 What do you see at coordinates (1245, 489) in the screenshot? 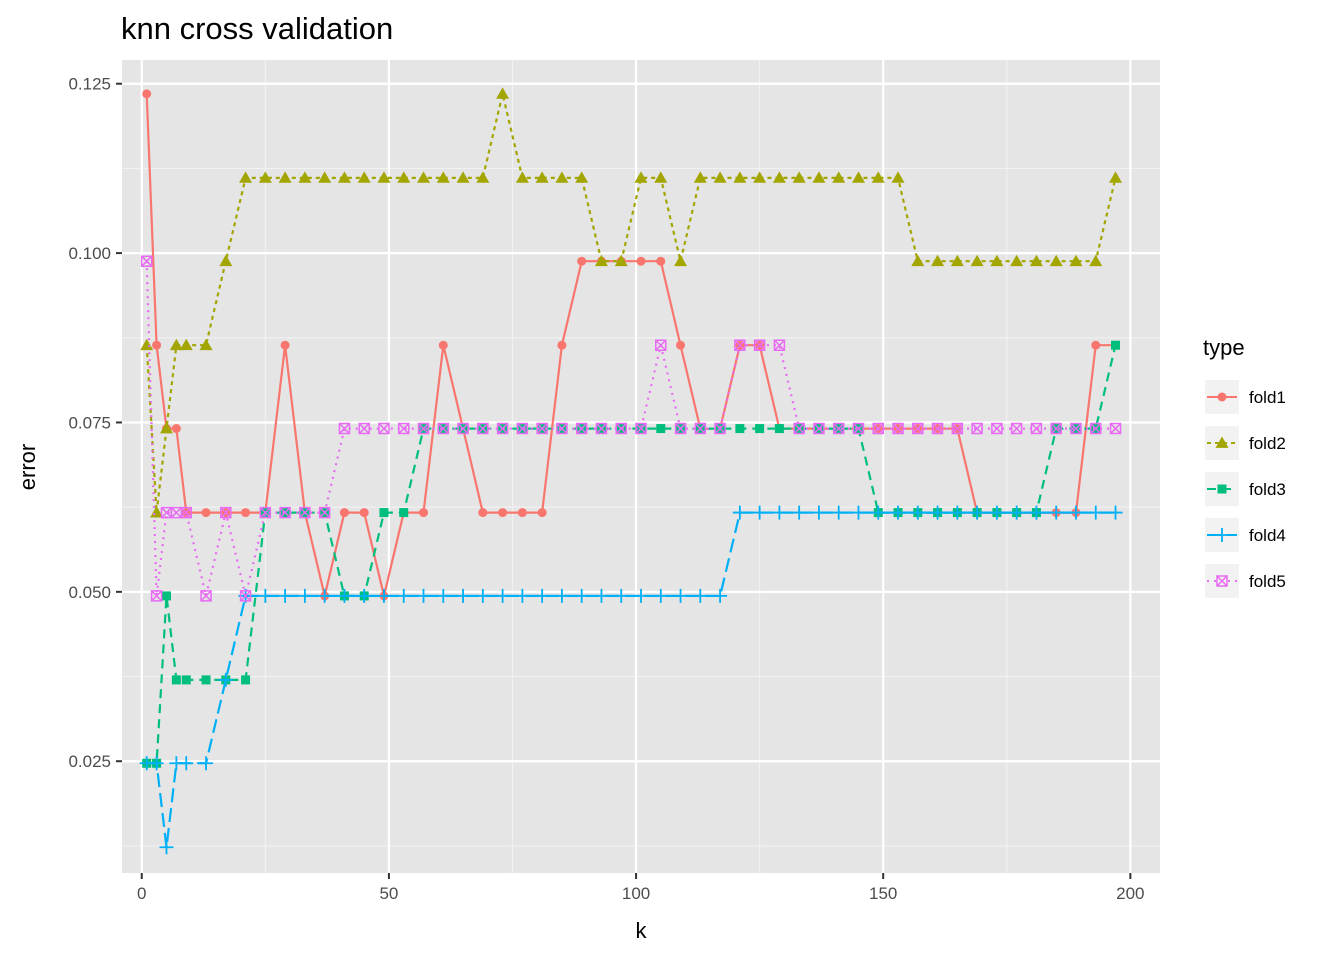
I see `legend-item-fold3: fold3` at bounding box center [1245, 489].